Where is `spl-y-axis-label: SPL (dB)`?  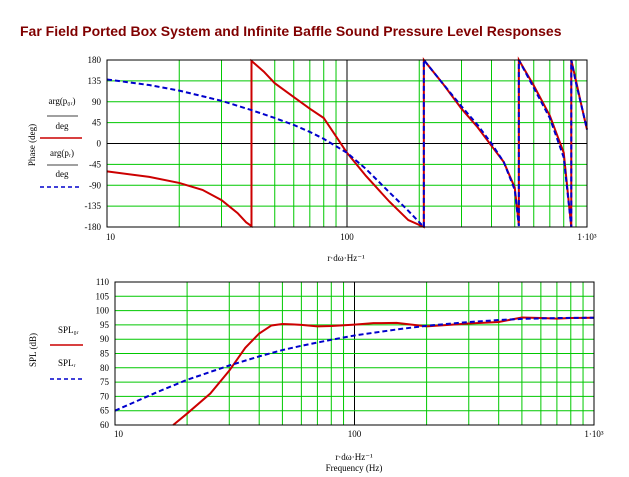
spl-y-axis-label: SPL (dB) is located at coordinates (33, 350).